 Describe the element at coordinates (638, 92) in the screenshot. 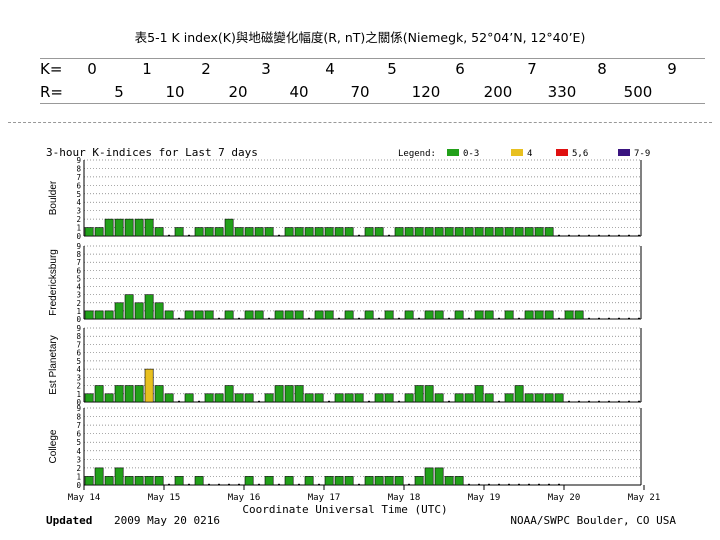

I see `r-value: 500` at that location.